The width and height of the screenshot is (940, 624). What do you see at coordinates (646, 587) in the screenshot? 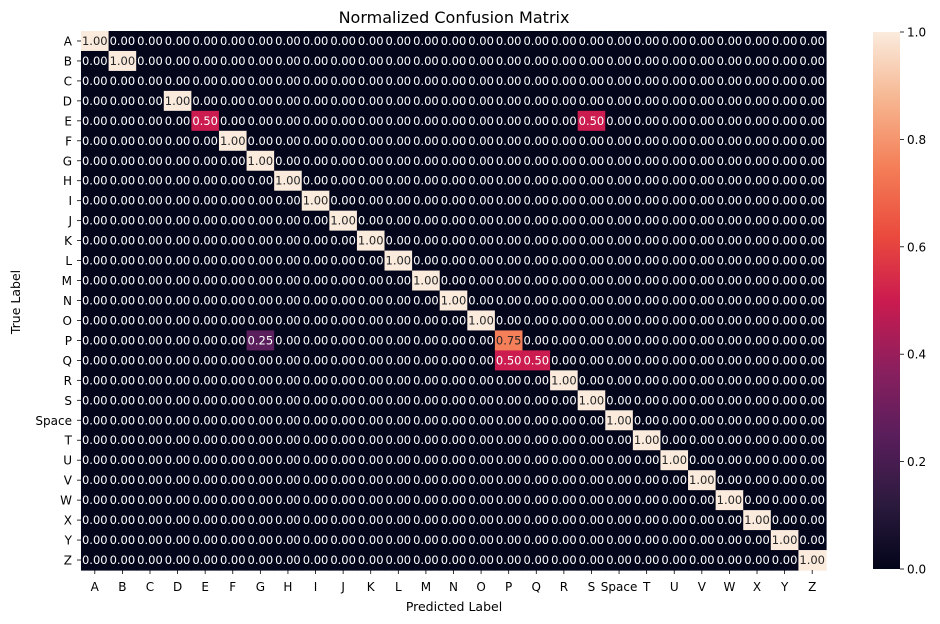
I see `x-tick-label: T` at bounding box center [646, 587].